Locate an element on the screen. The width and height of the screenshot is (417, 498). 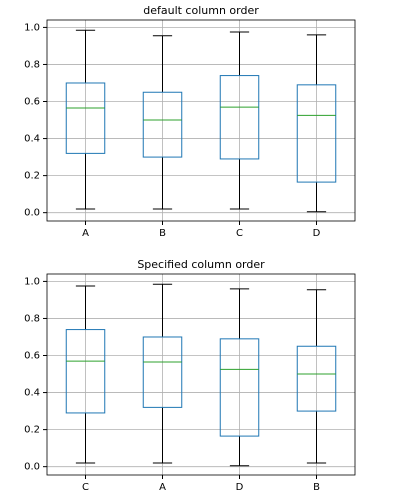
chart-title: default column order is located at coordinates (201, 10).